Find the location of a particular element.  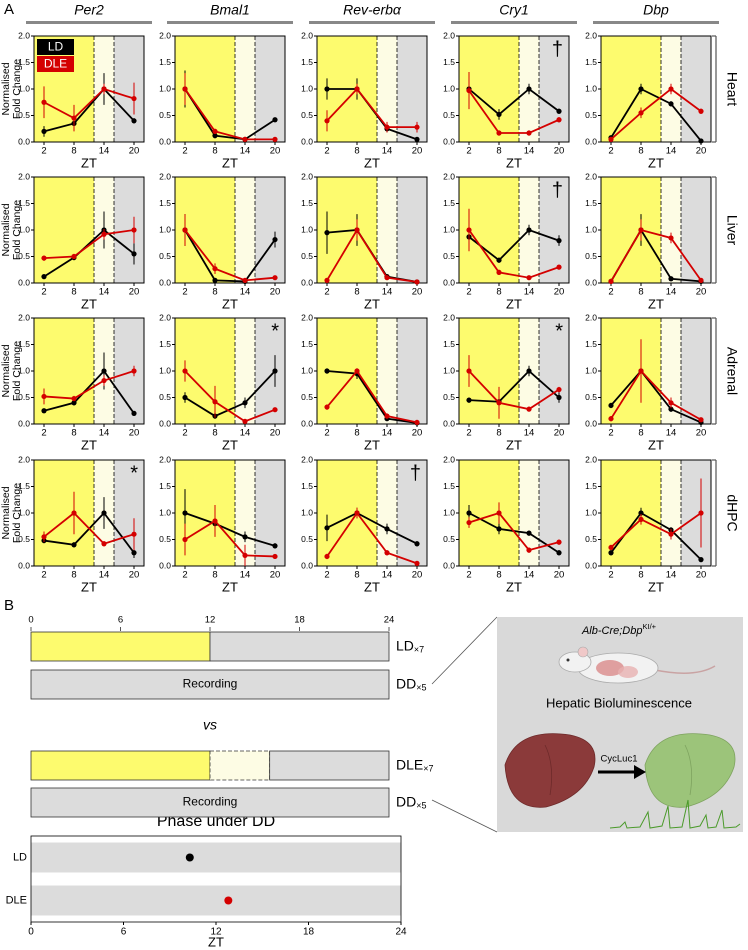

tissue-label: Adrenal is located at coordinates (732, 371).